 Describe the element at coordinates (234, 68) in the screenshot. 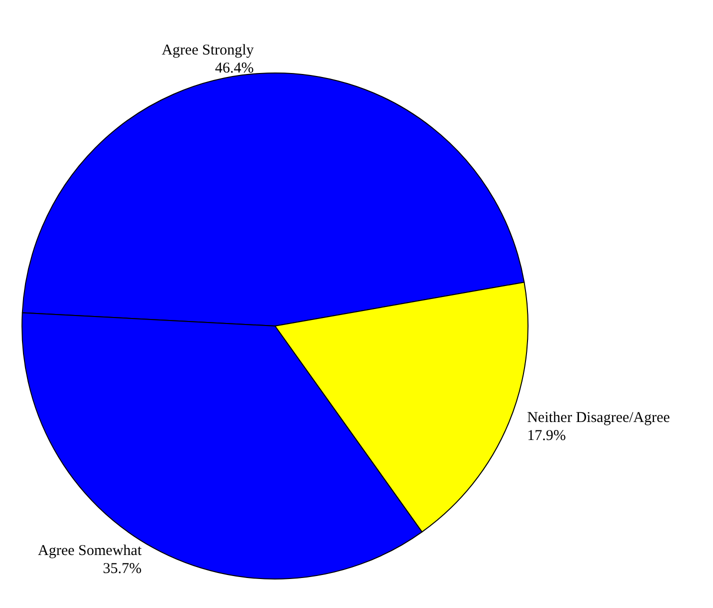

I see `data-label: 46.4%` at that location.